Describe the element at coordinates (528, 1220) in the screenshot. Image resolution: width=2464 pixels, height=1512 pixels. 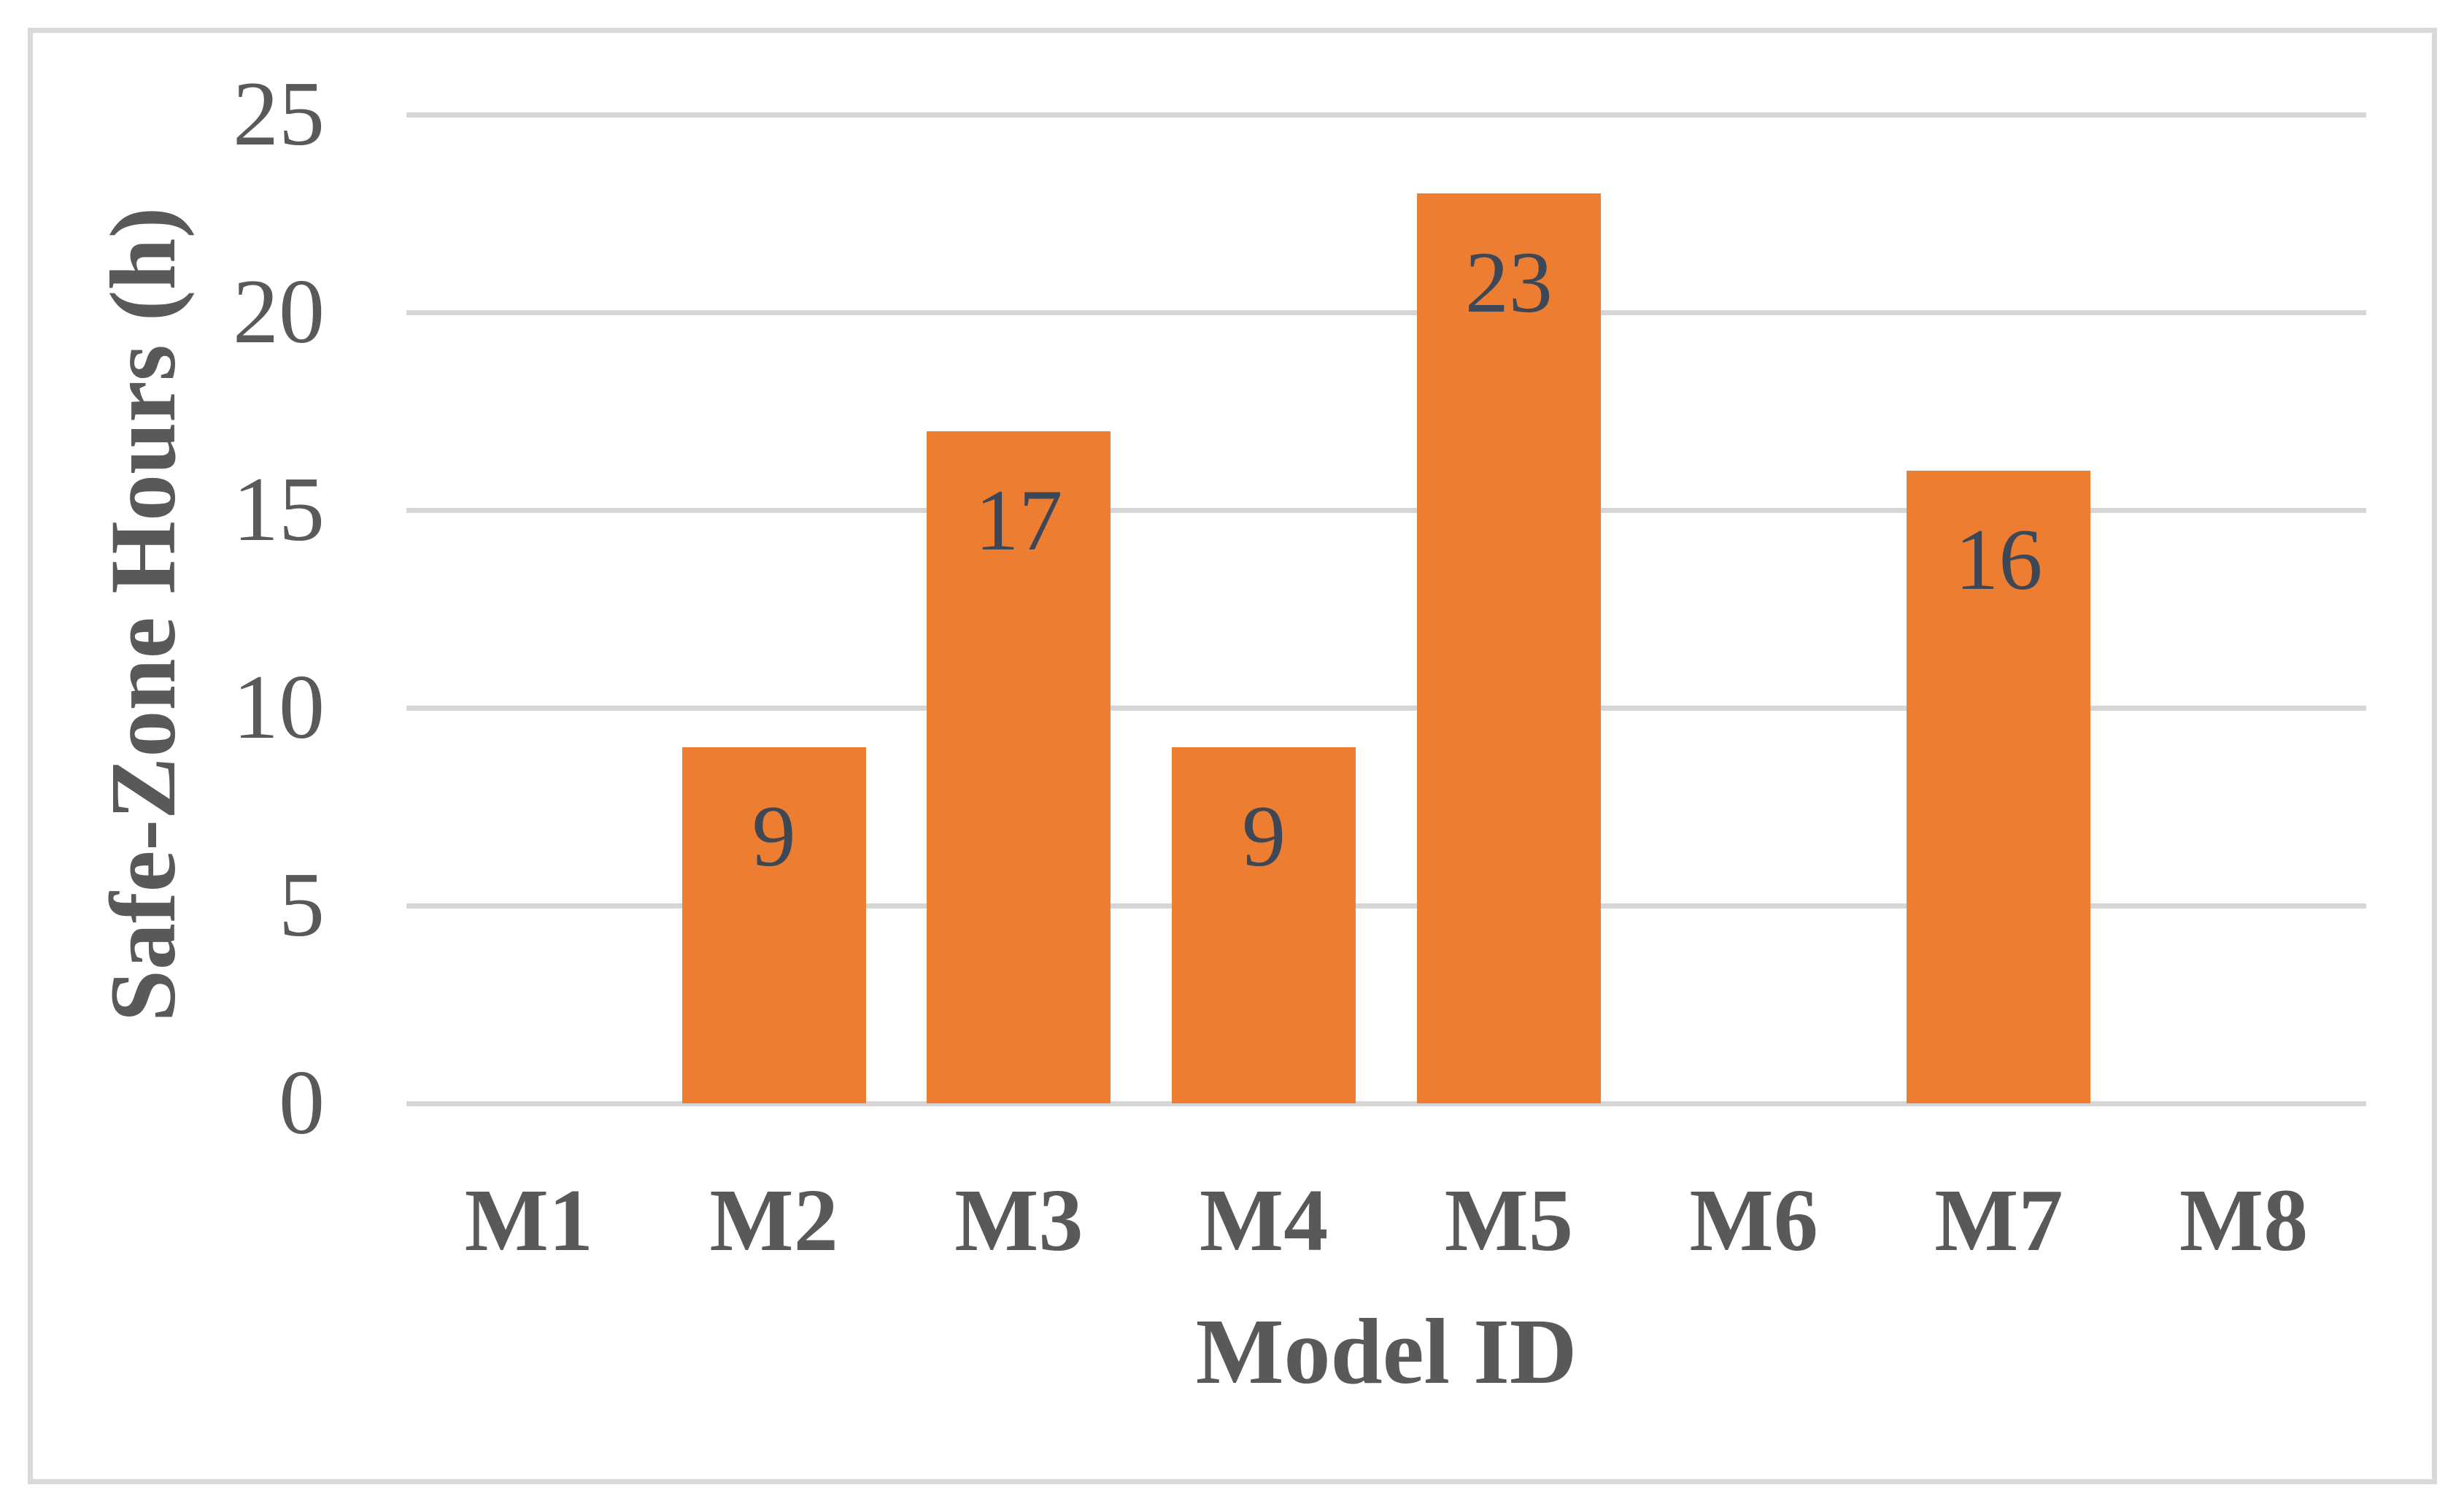
I see `category-label-M1: M1` at that location.